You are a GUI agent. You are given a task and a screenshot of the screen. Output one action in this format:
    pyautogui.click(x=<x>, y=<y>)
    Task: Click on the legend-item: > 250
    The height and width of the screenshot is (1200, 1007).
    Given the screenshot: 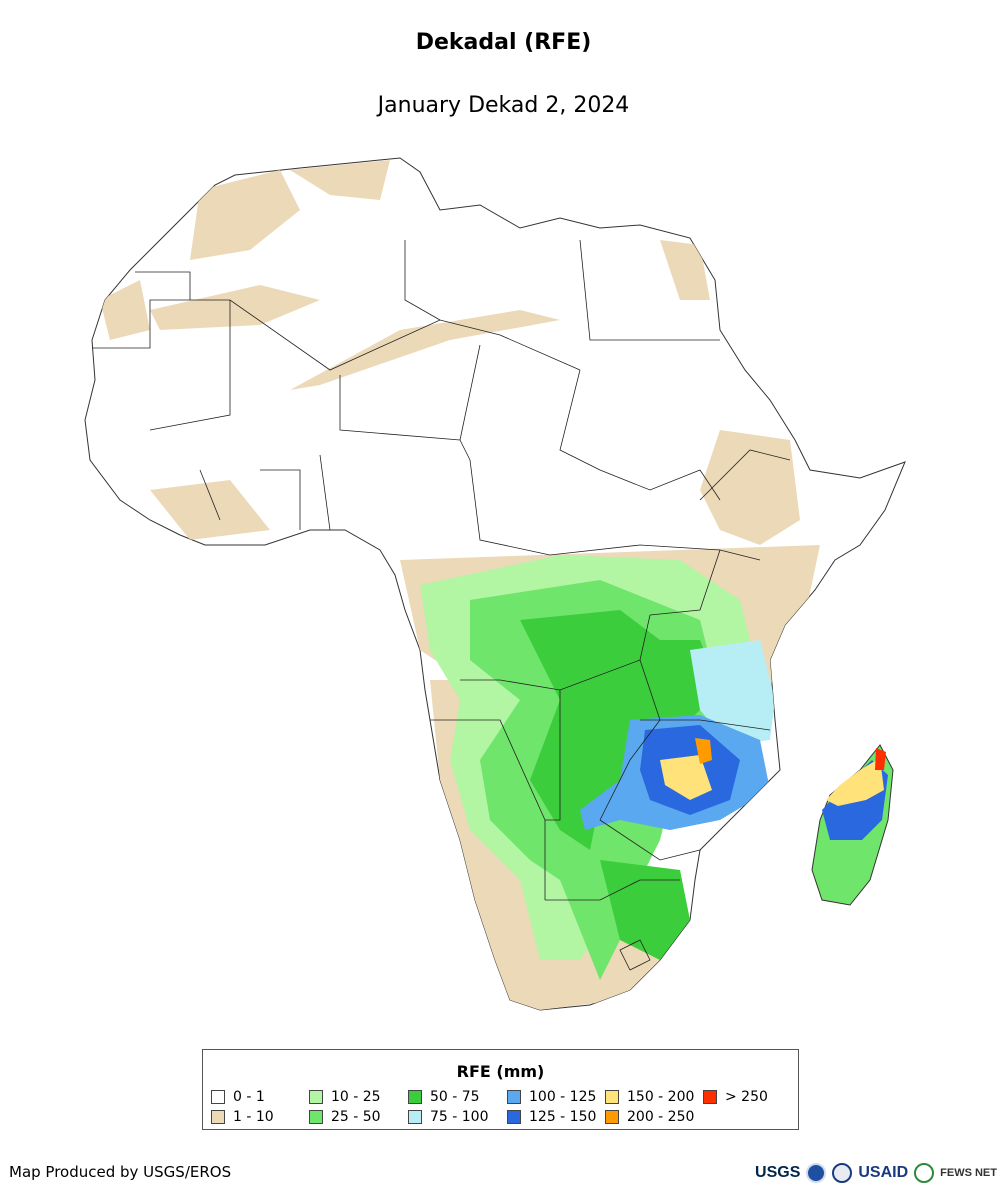 What is the action you would take?
    pyautogui.click(x=735, y=1096)
    